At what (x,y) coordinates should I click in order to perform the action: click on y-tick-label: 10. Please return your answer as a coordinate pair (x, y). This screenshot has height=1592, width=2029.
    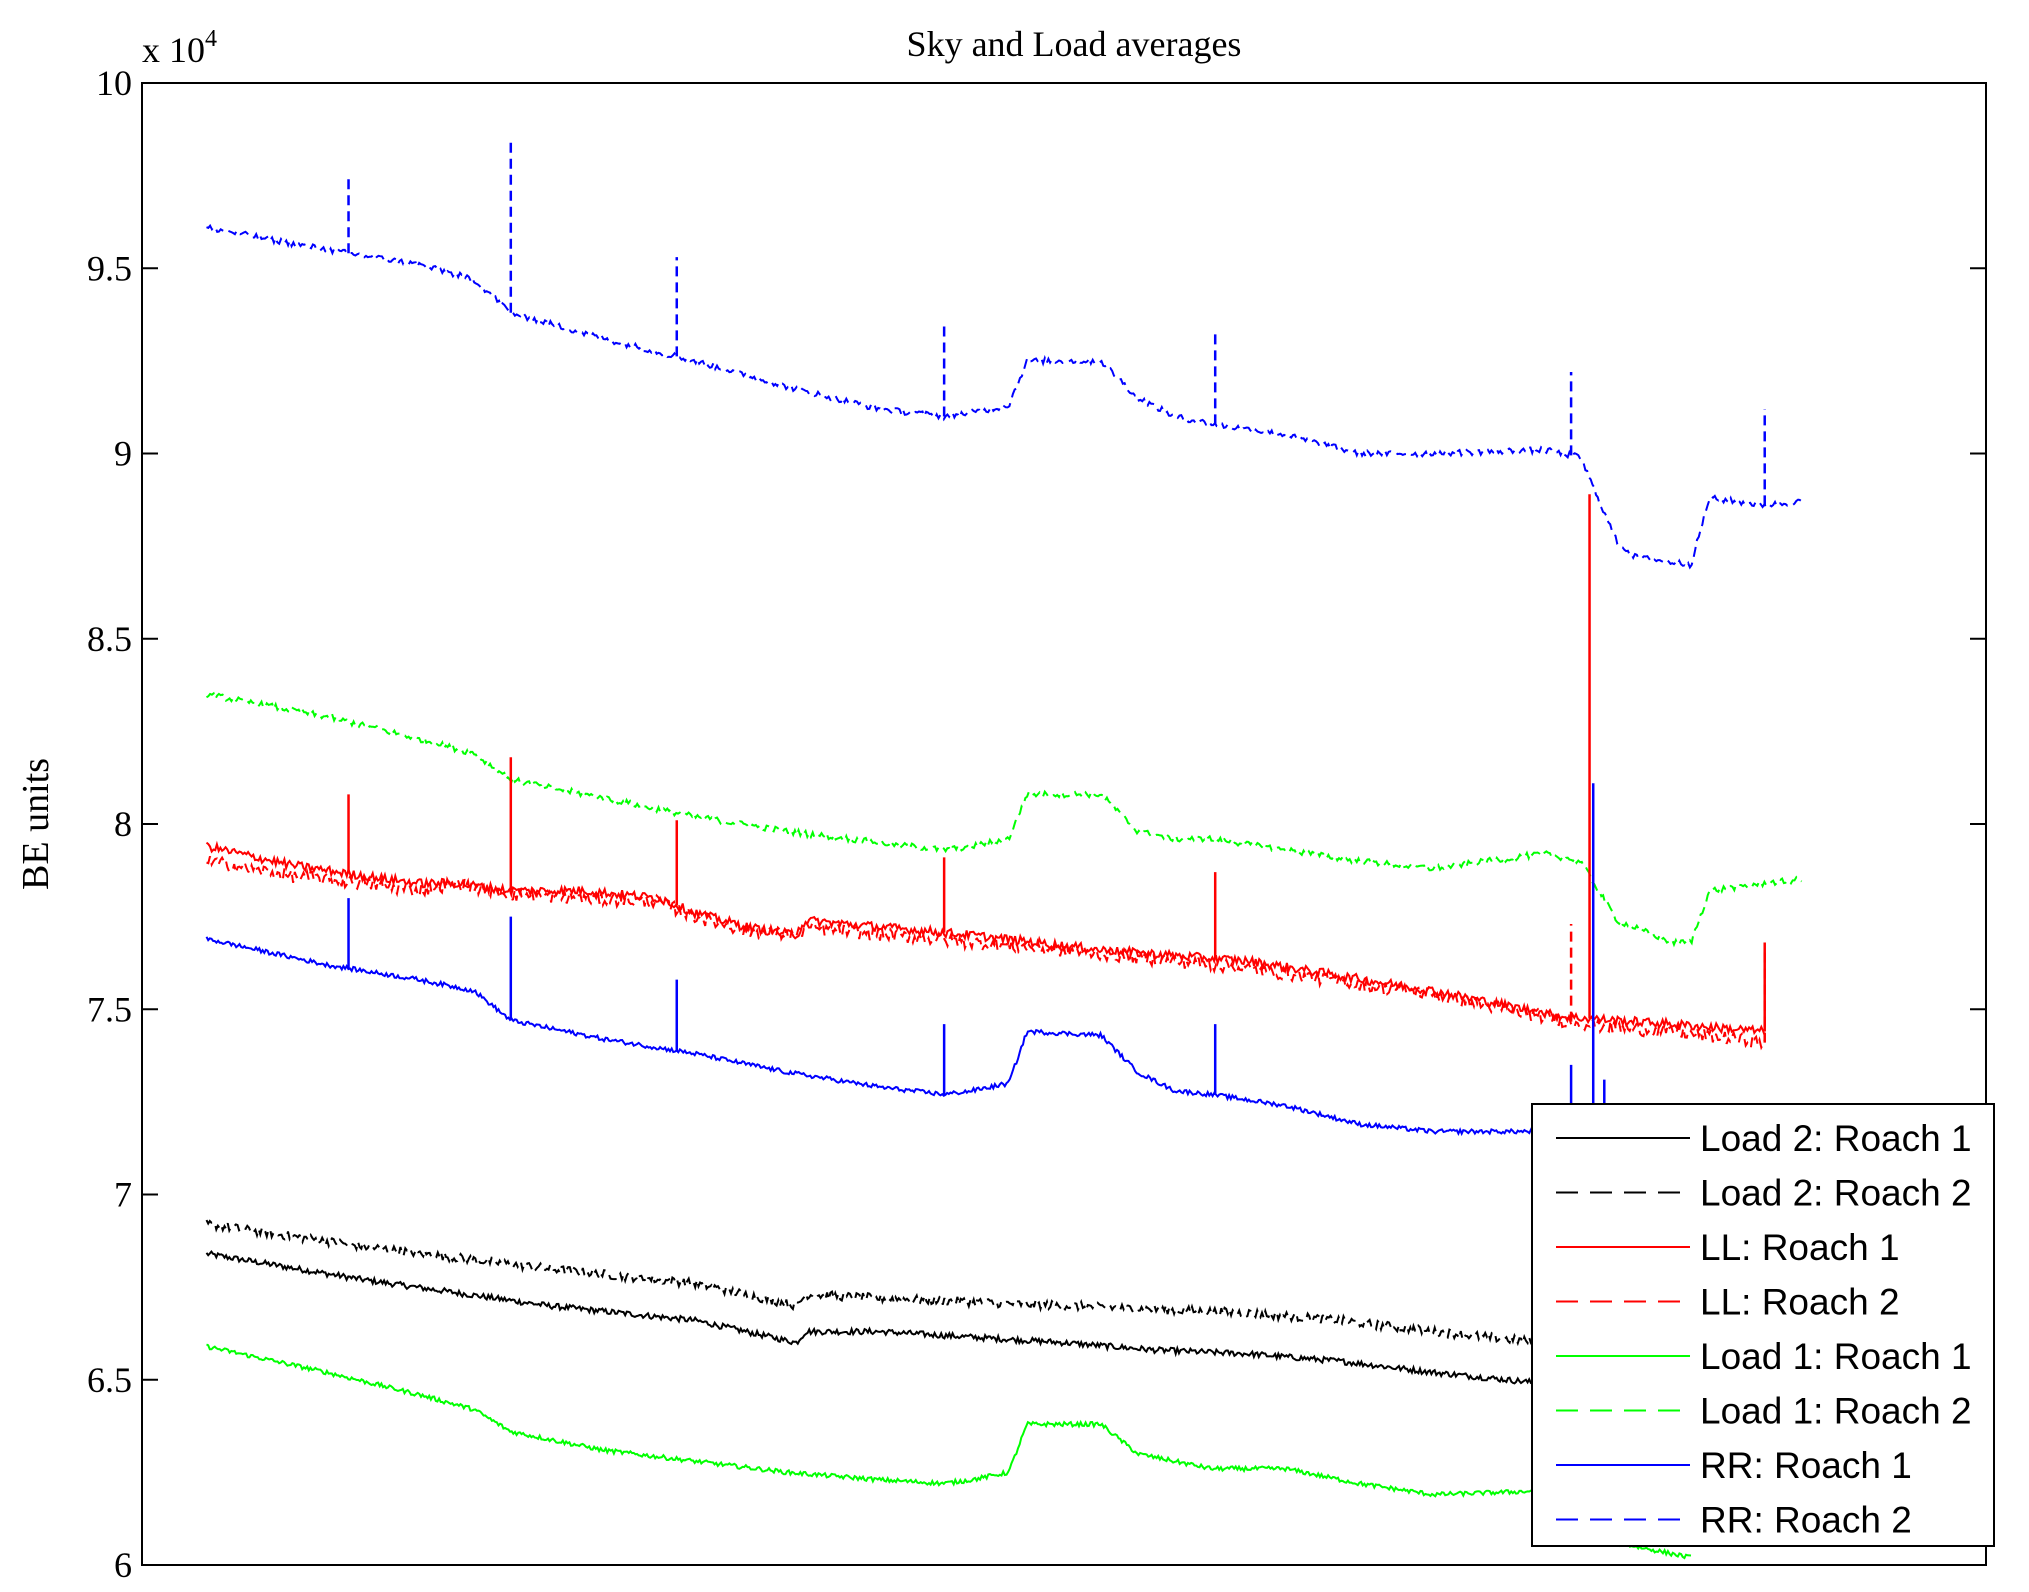
    Looking at the image, I should click on (114, 83).